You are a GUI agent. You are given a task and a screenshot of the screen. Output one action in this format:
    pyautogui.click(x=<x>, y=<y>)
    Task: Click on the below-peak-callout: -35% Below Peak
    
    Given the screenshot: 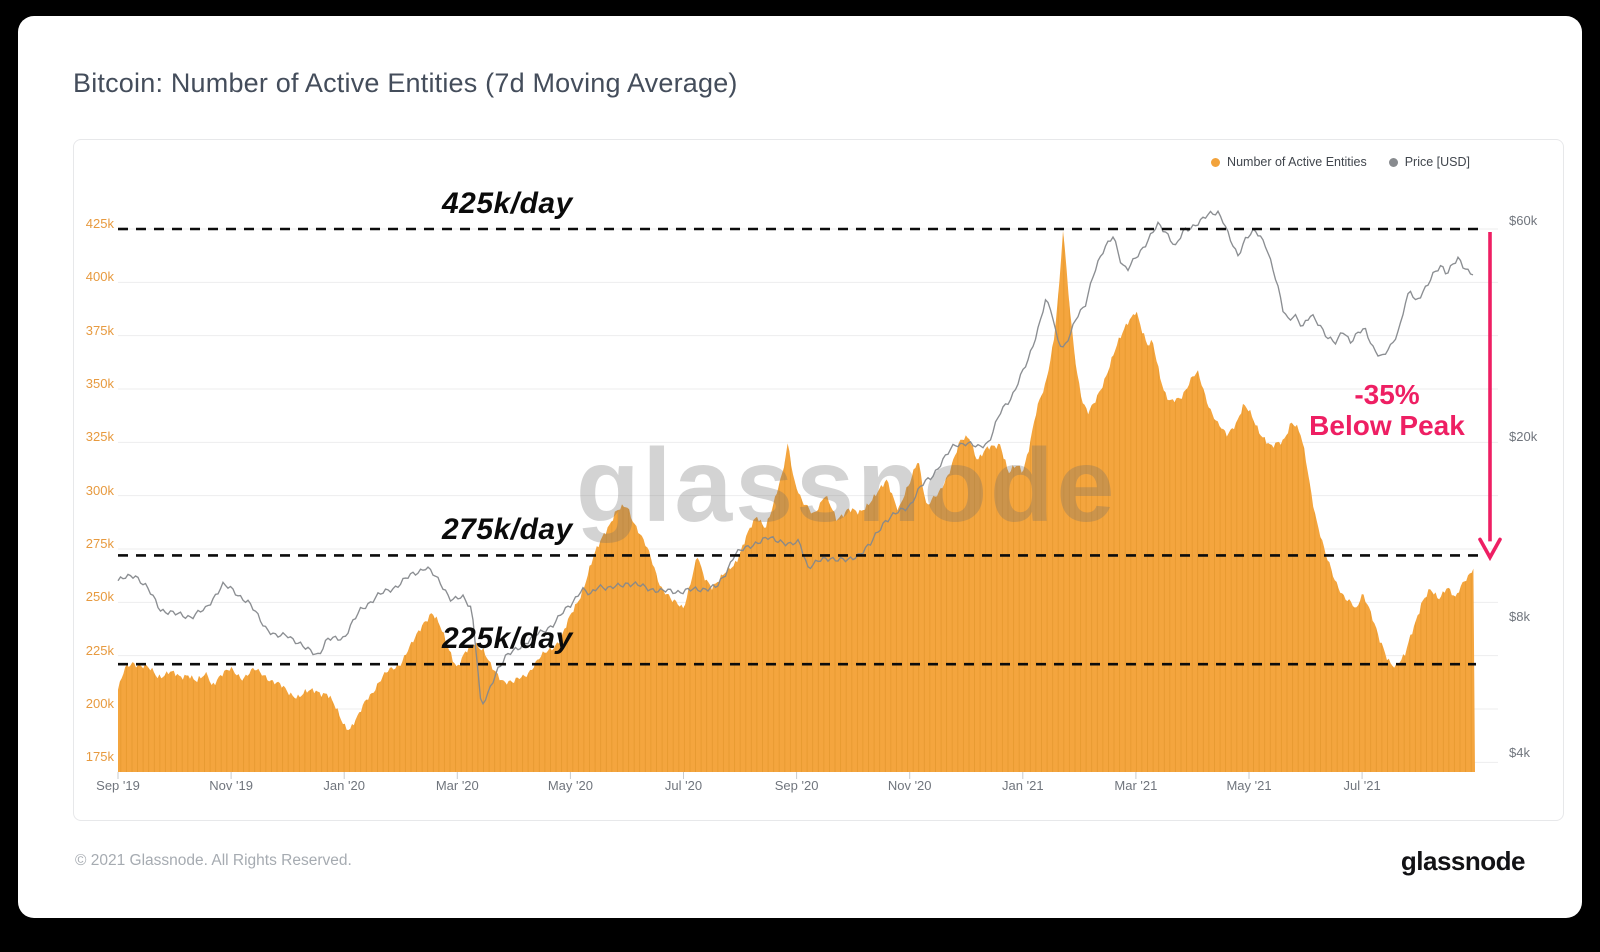 What is the action you would take?
    pyautogui.click(x=1387, y=410)
    